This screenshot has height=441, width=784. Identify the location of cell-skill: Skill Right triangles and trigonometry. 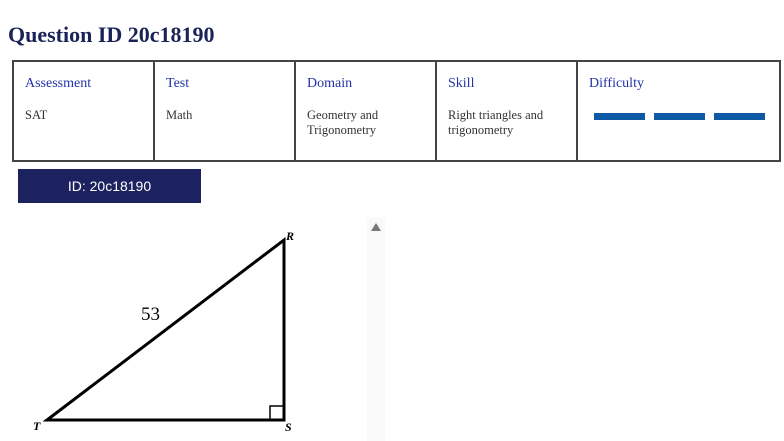
(506, 111).